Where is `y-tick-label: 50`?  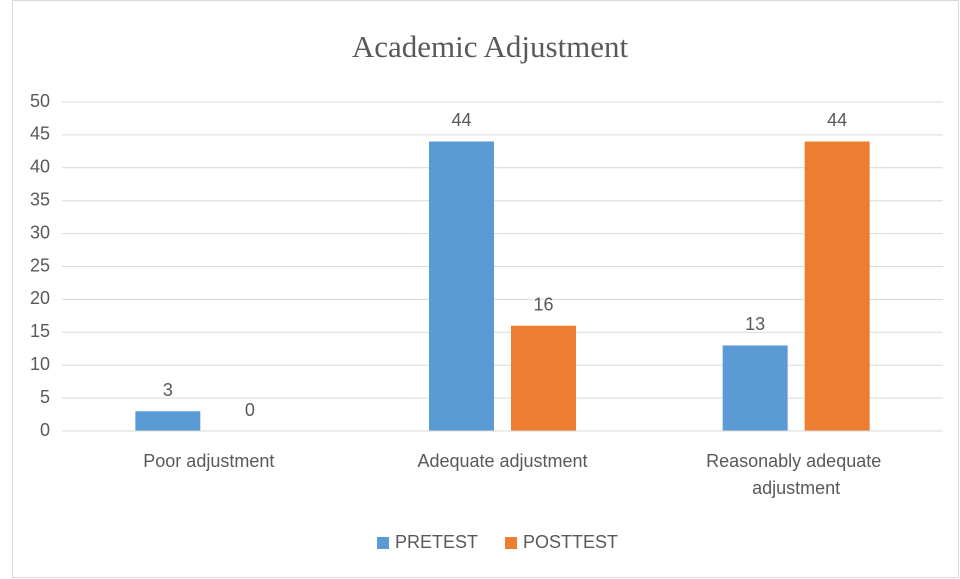
y-tick-label: 50 is located at coordinates (40, 101).